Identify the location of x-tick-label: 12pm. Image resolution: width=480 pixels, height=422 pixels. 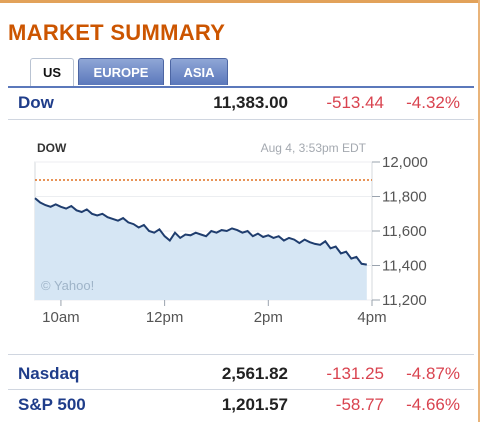
(165, 317).